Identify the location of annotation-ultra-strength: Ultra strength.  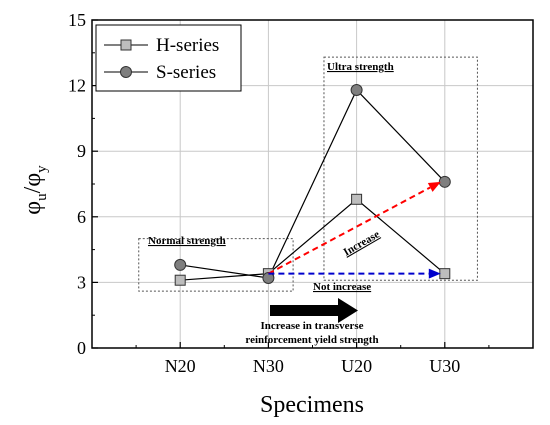
(360, 67).